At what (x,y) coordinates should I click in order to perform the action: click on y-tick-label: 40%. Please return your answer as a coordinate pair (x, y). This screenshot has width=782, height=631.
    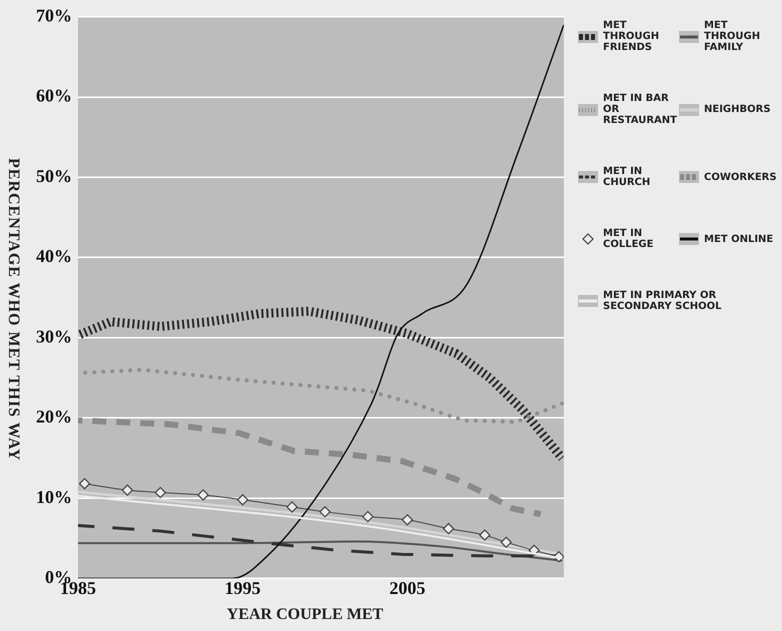
    Looking at the image, I should click on (54, 256).